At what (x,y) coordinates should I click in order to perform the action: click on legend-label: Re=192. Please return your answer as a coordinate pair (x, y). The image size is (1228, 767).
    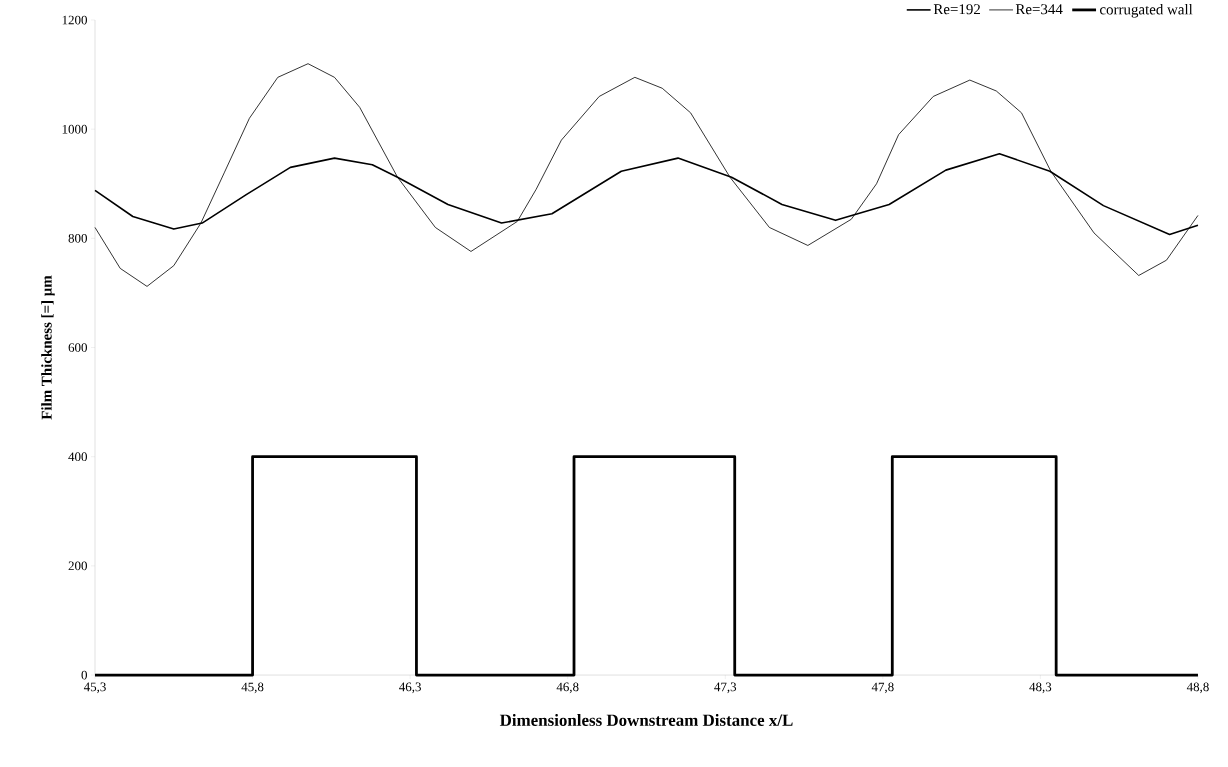
    Looking at the image, I should click on (956, 9).